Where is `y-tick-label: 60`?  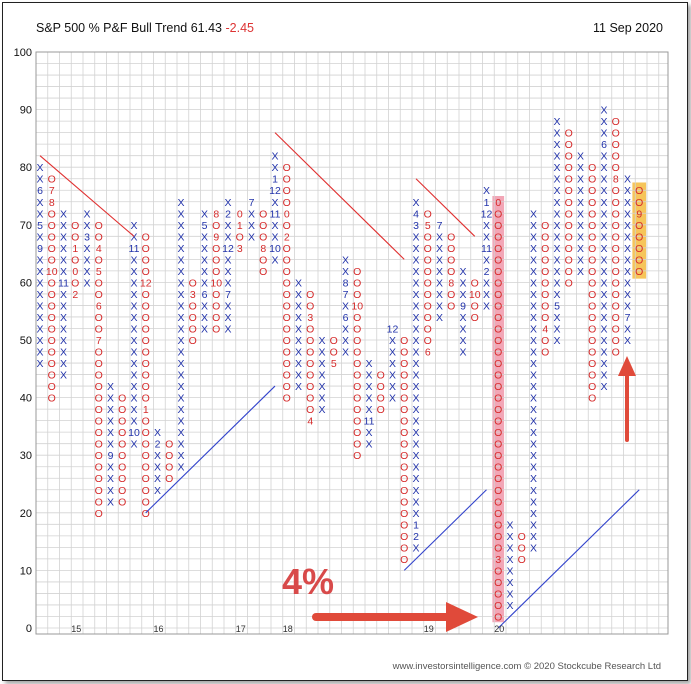
y-tick-label: 60 is located at coordinates (26, 283).